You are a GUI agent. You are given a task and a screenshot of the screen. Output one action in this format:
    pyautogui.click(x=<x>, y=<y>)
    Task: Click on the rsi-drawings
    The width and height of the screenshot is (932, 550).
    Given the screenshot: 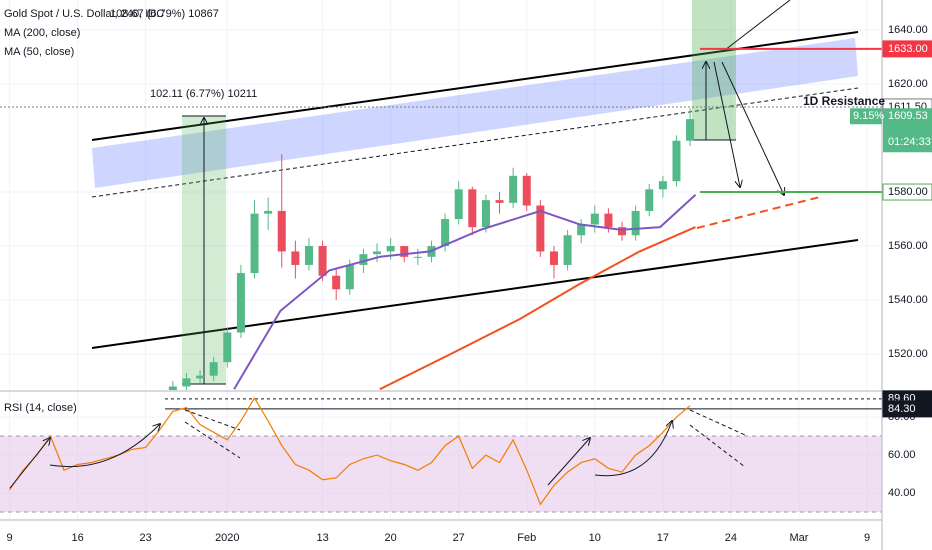 What is the action you would take?
    pyautogui.click(x=377, y=449)
    